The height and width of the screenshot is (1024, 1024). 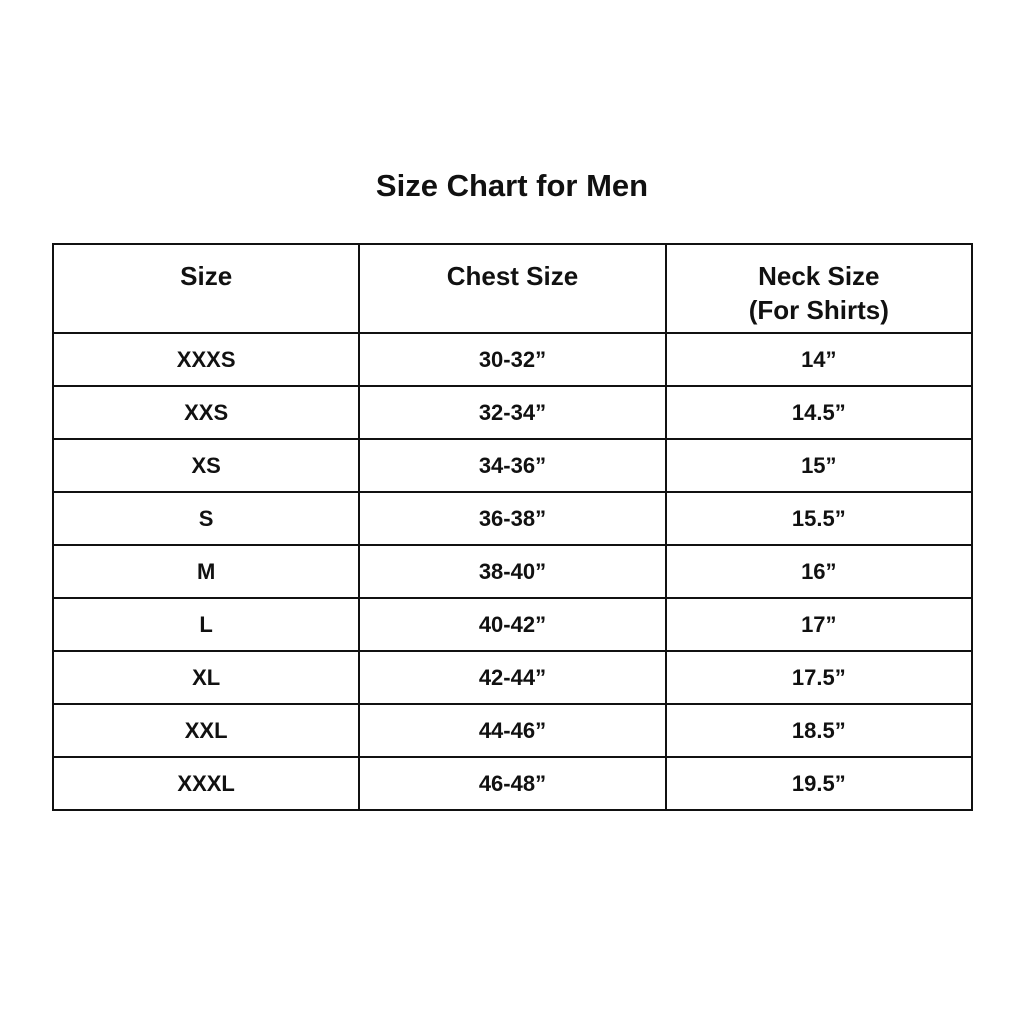 What do you see at coordinates (819, 730) in the screenshot?
I see `cell-neck-size: 18.5”` at bounding box center [819, 730].